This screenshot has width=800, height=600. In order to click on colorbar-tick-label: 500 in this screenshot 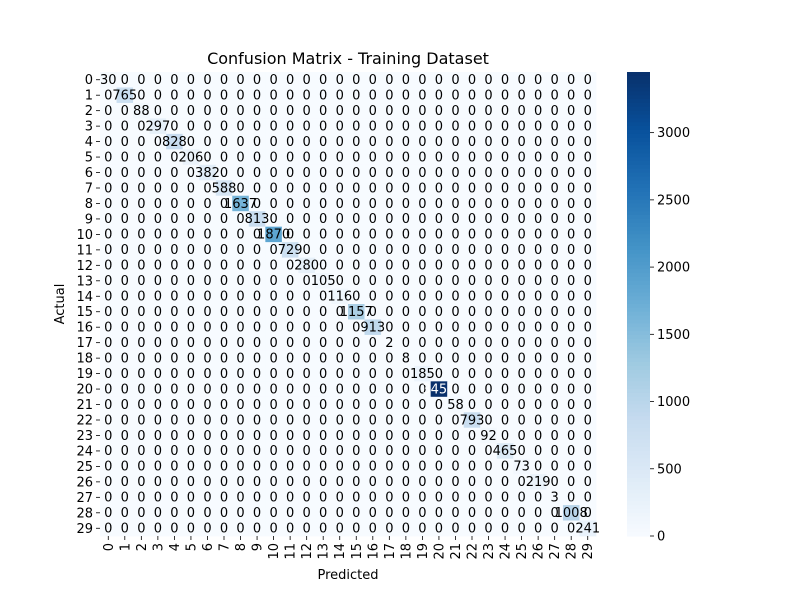, I will do `click(669, 469)`.